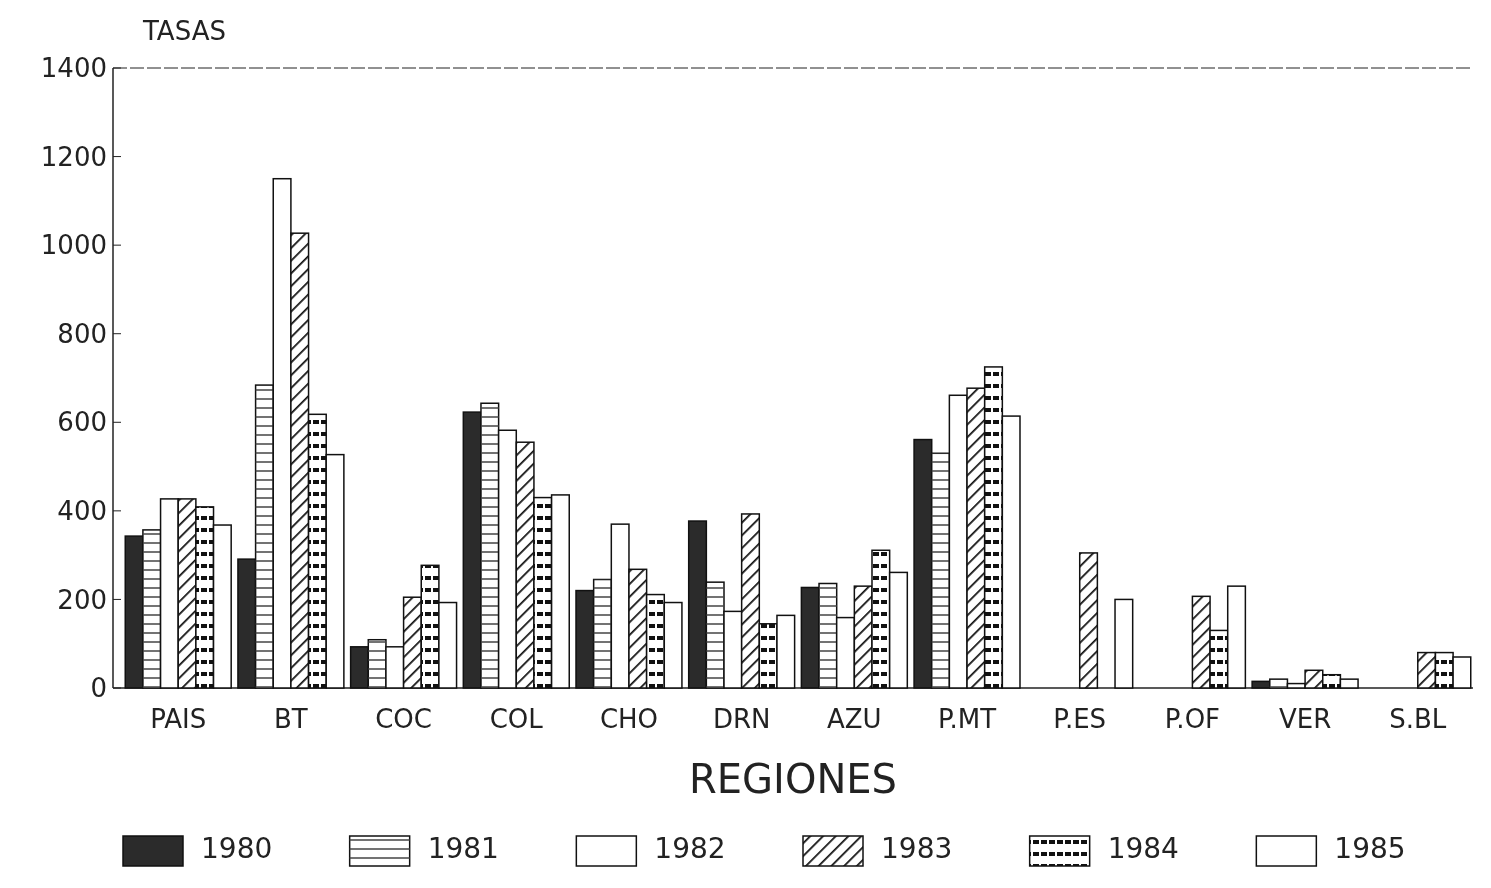 This screenshot has width=1491, height=888. Describe the element at coordinates (793, 779) in the screenshot. I see `x-axis-title: REGIONES` at that location.